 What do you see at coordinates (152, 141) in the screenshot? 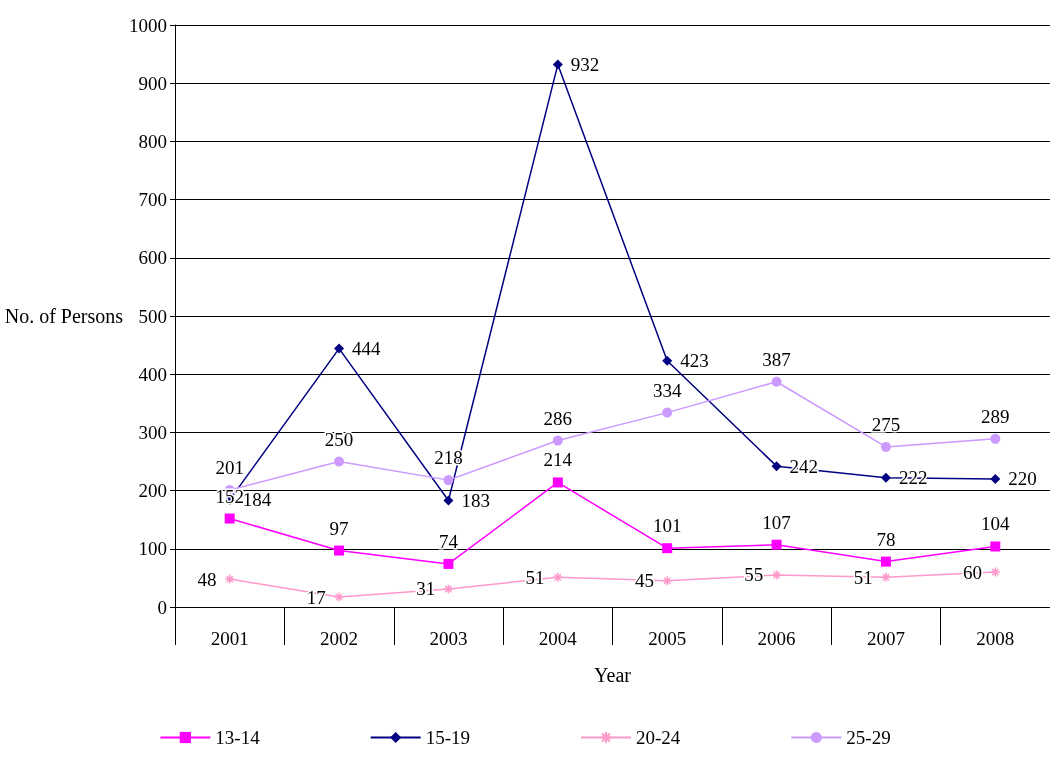
I see `y-tick-label: 800` at bounding box center [152, 141].